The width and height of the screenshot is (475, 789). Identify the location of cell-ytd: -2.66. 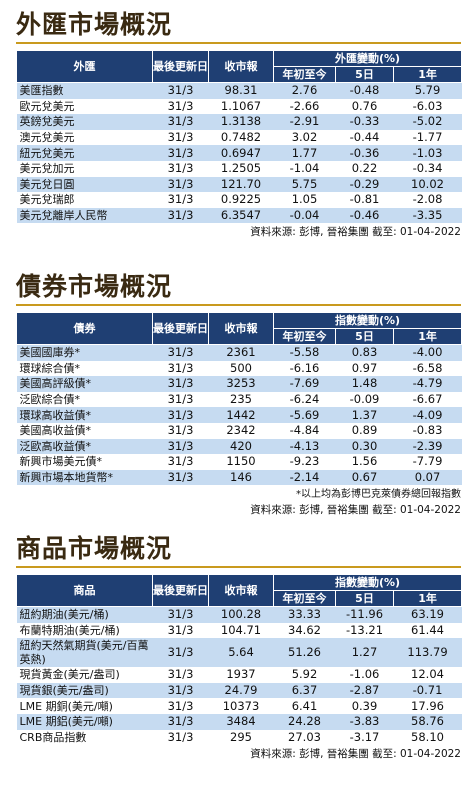
(304, 105).